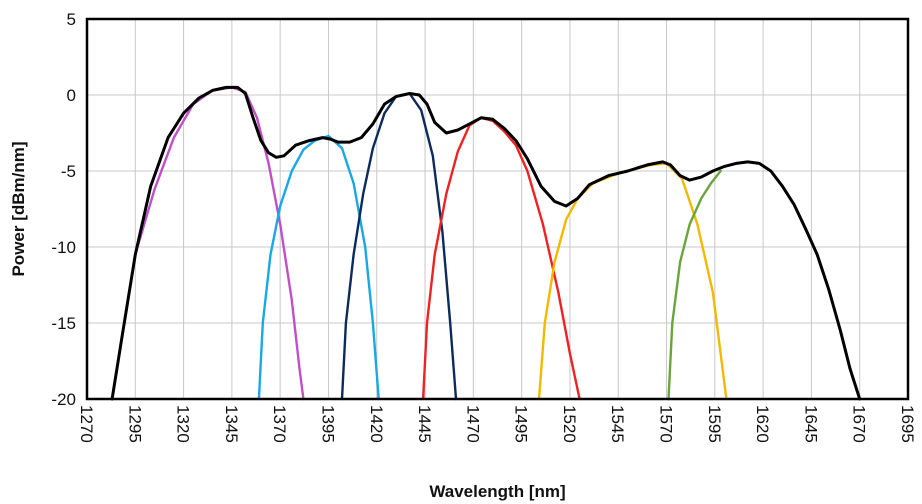 This screenshot has height=504, width=922. What do you see at coordinates (424, 424) in the screenshot?
I see `x-tick-label: 1445` at bounding box center [424, 424].